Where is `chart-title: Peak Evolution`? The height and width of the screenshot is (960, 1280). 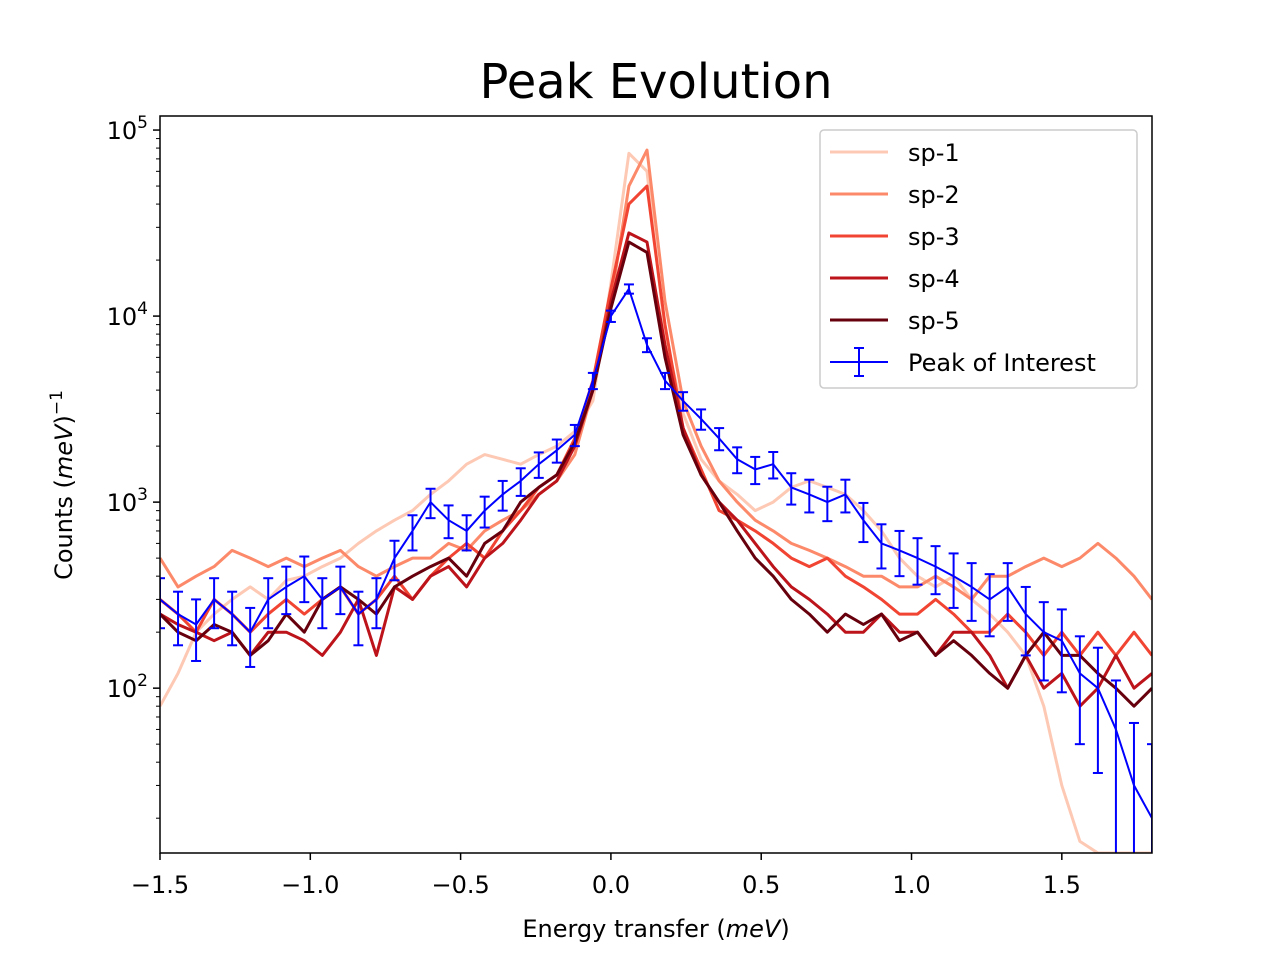 chart-title: Peak Evolution is located at coordinates (655, 82).